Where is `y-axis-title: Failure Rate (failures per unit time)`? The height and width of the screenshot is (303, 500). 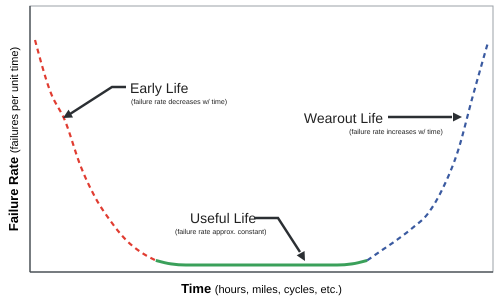 y-axis-title: Failure Rate (failures per unit time) is located at coordinates (13, 139).